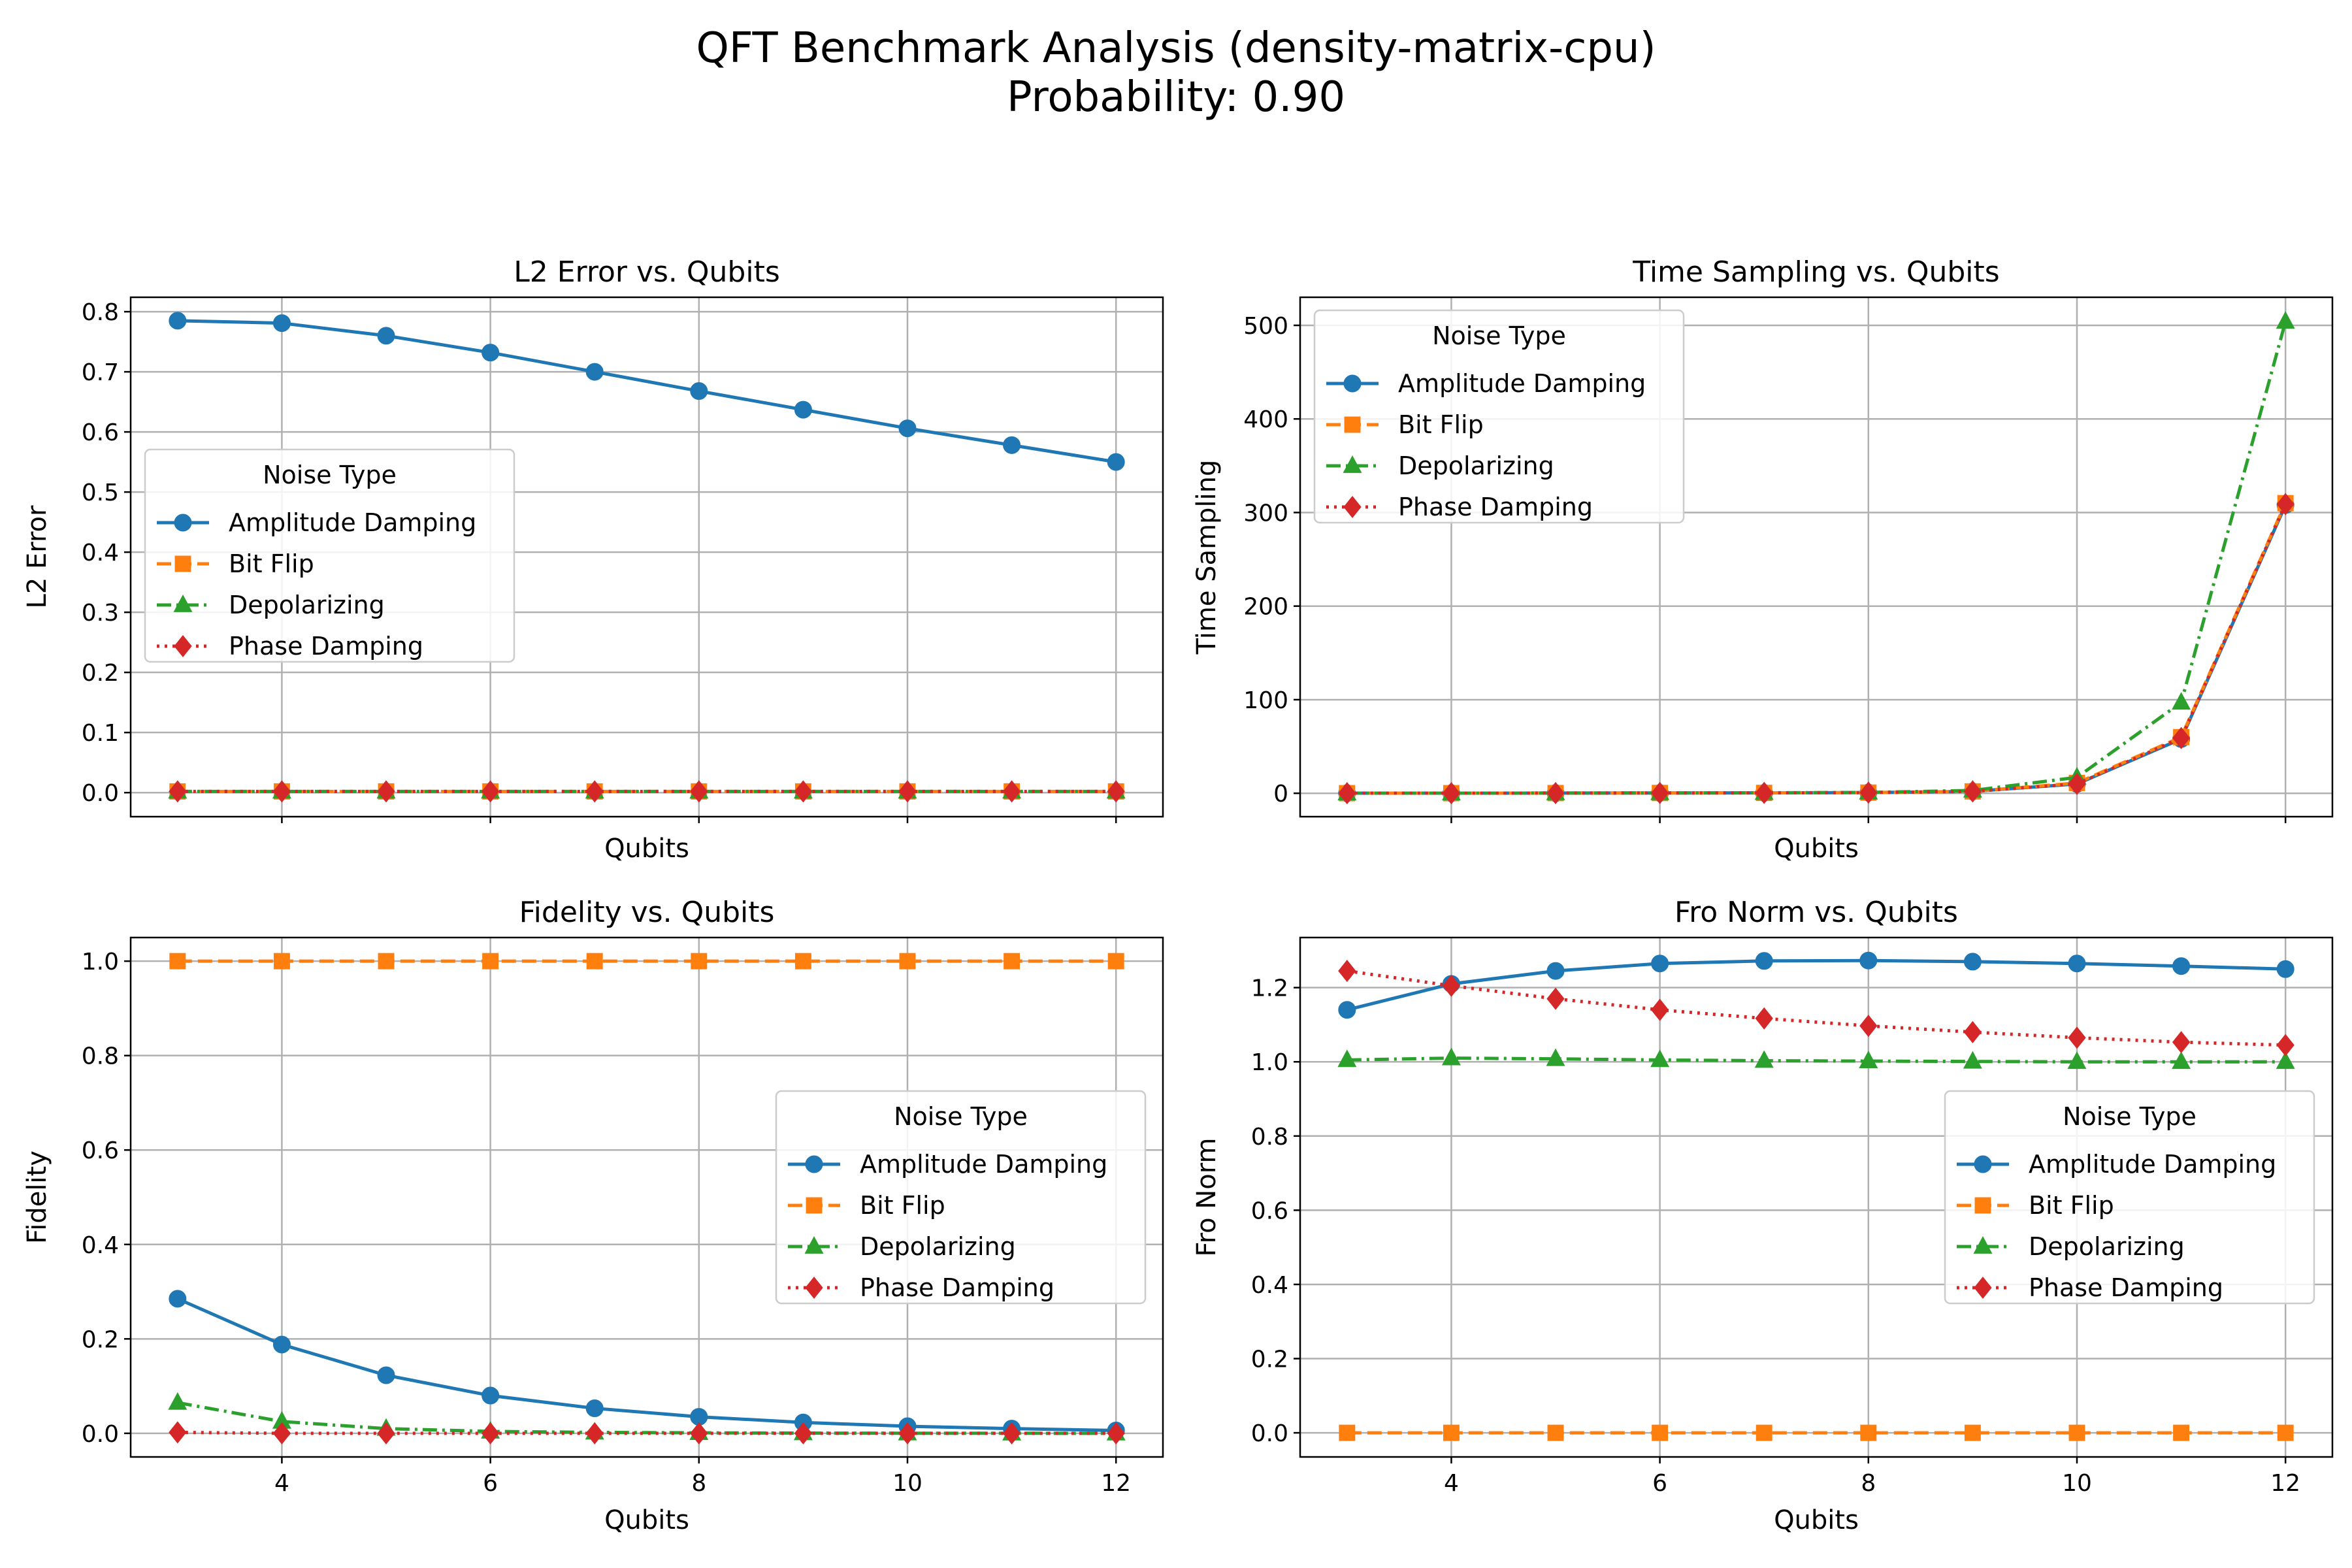  What do you see at coordinates (1265, 326) in the screenshot?
I see `y-tick-label: 500` at bounding box center [1265, 326].